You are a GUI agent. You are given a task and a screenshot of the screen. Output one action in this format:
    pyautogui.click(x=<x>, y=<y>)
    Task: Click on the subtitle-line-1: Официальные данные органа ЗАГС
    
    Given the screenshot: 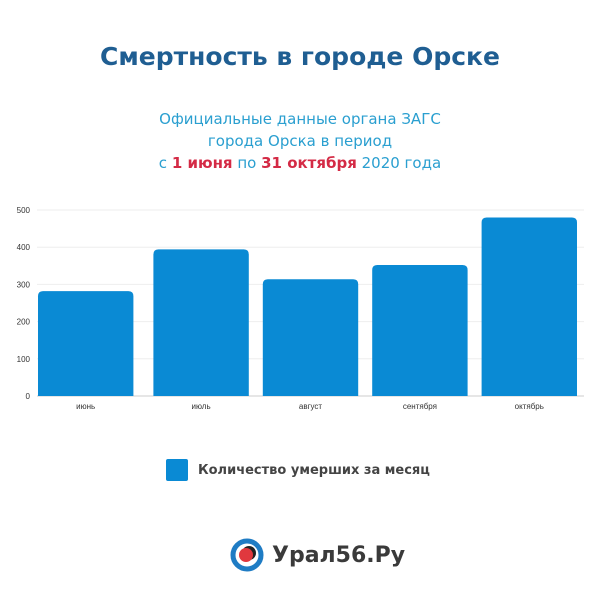 What is the action you would take?
    pyautogui.click(x=300, y=119)
    